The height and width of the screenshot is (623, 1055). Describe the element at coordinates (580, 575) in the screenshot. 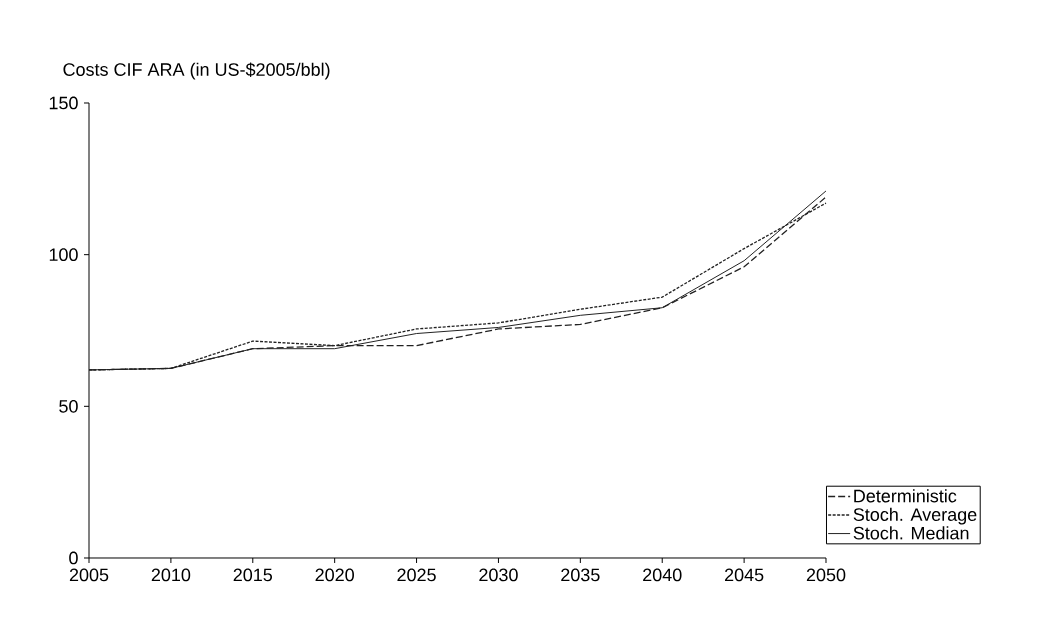

I see `x-tick-label: 2035` at that location.